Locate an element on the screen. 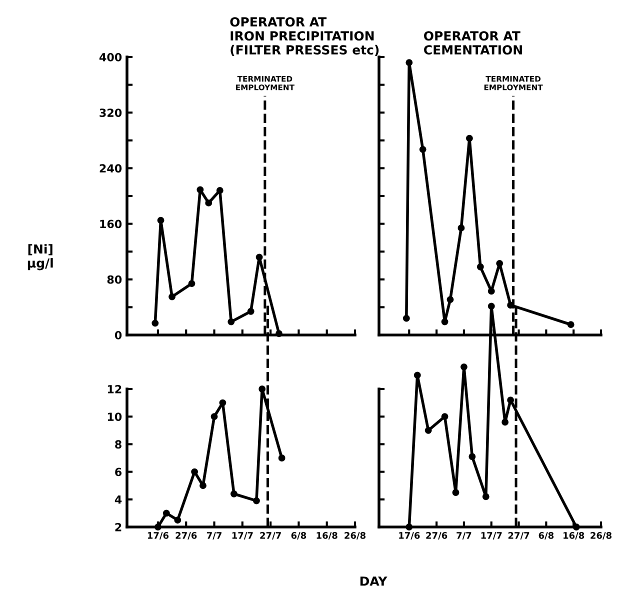  y-tick-label: 4 is located at coordinates (118, 500).